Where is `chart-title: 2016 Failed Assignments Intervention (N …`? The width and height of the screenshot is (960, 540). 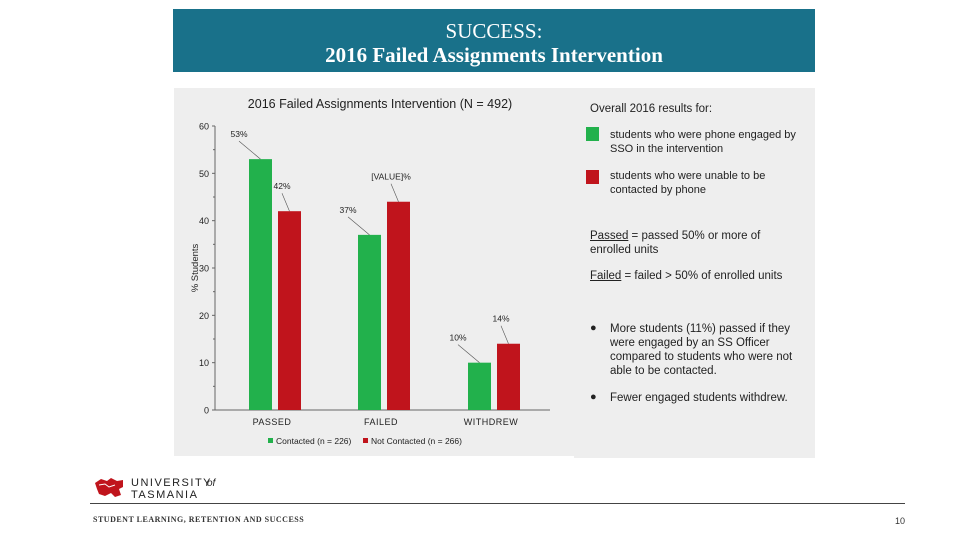
chart-title: 2016 Failed Assignments Intervention (N … is located at coordinates (380, 104).